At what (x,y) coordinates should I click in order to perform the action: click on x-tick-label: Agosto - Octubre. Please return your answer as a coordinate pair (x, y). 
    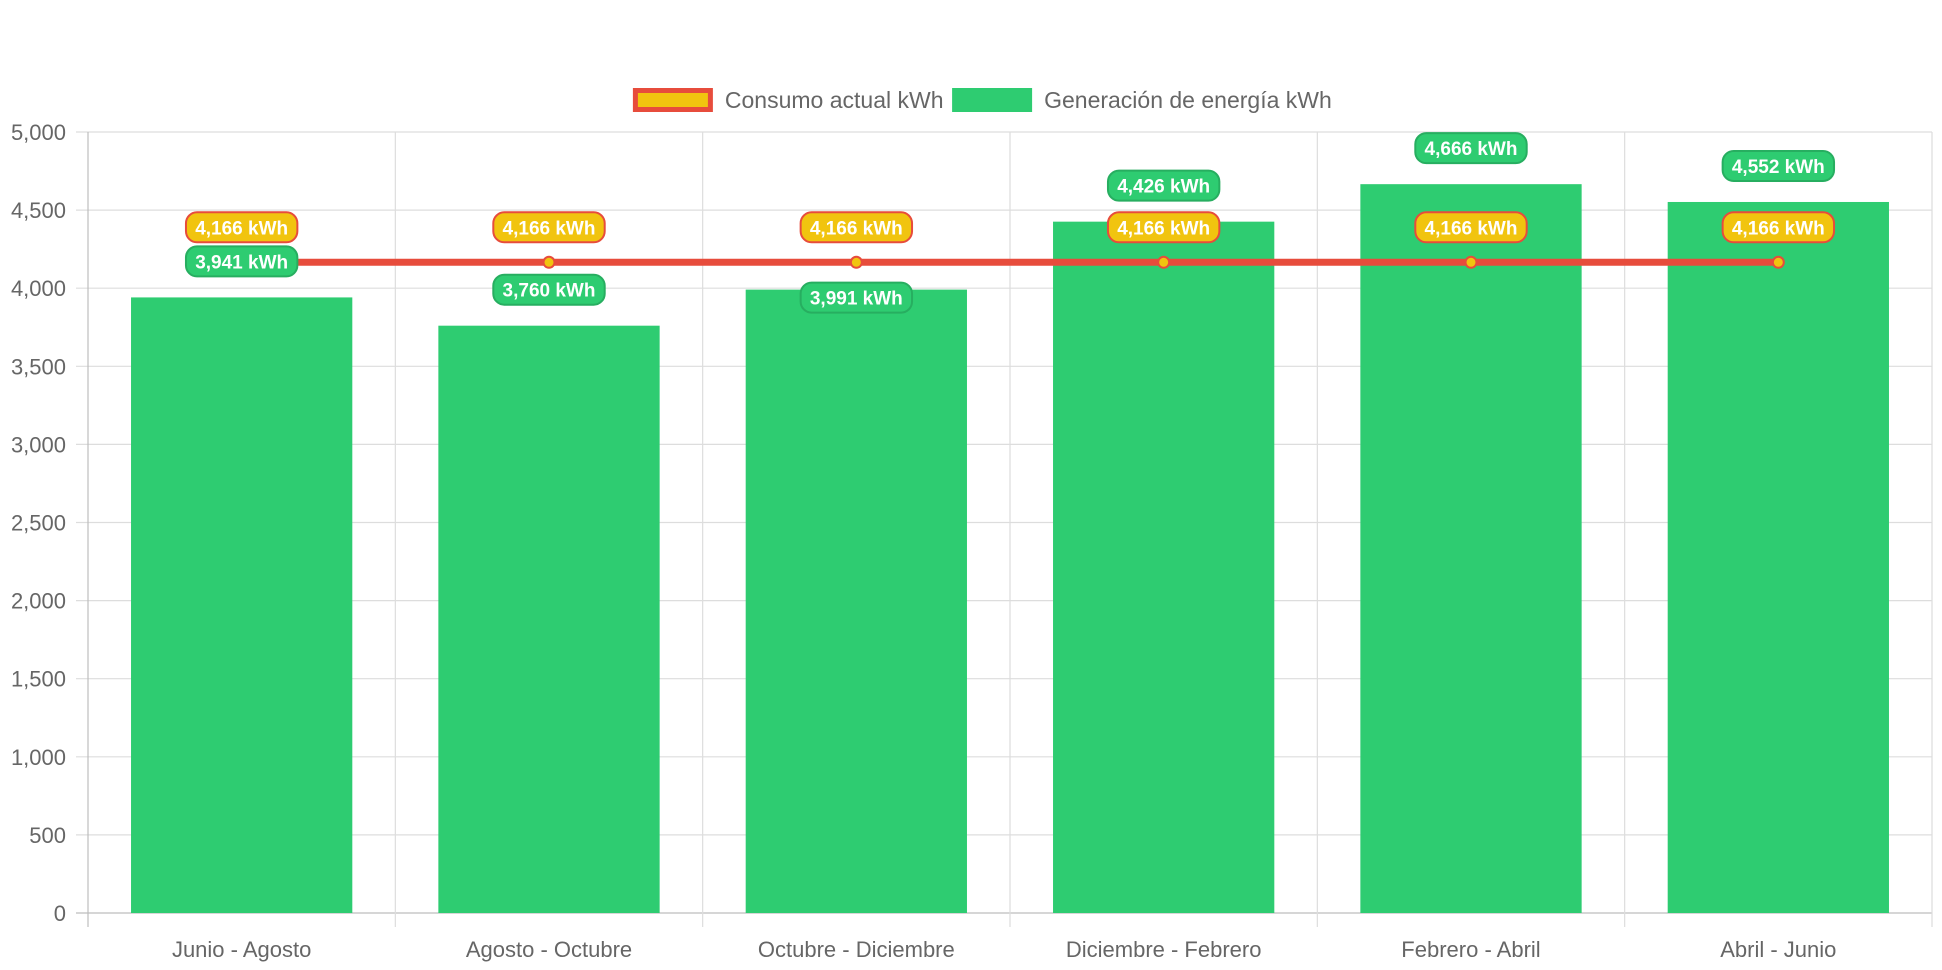
    Looking at the image, I should click on (549, 949).